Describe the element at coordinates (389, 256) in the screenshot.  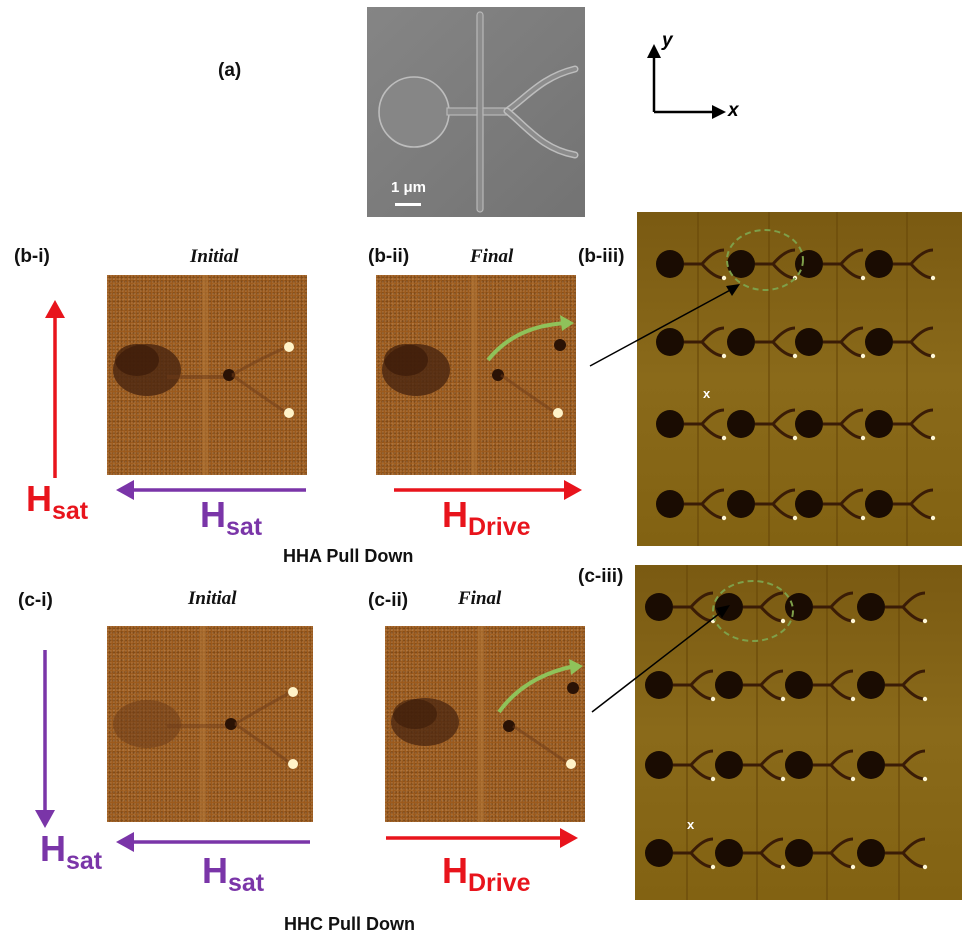
I see `panel-label-b-ii: (b-ii)` at that location.